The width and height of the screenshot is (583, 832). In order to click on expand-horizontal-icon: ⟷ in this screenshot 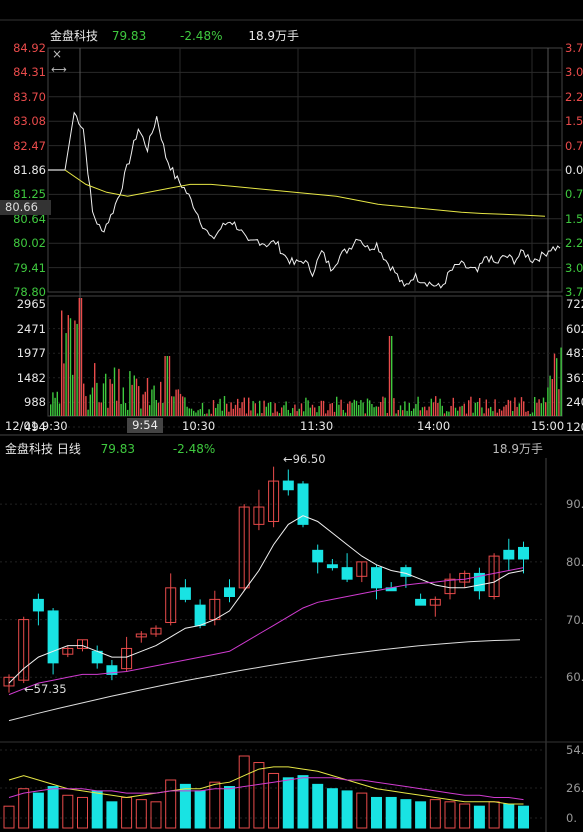, I will do `click(59, 69)`.